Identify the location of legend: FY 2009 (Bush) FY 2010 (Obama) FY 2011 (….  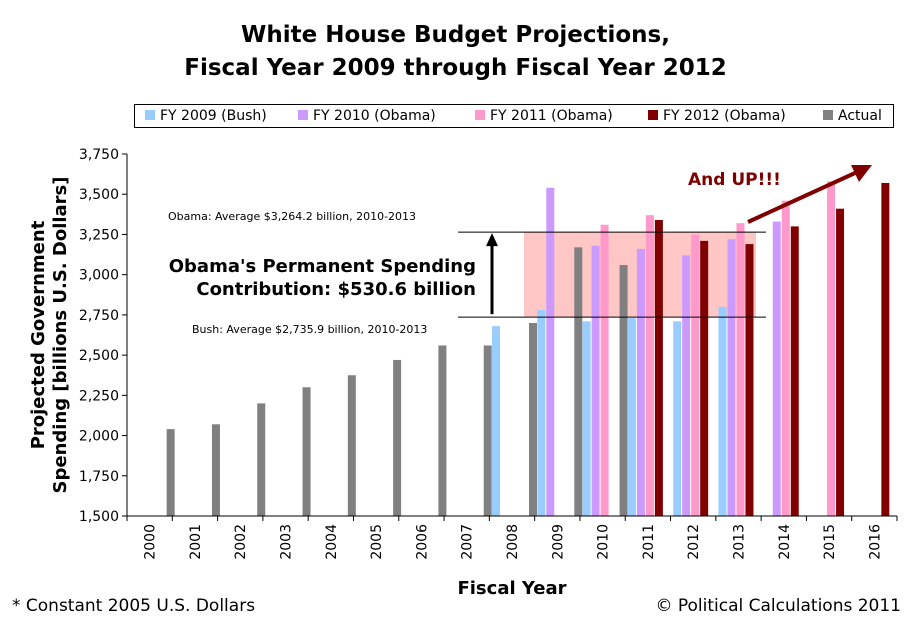
(514, 116).